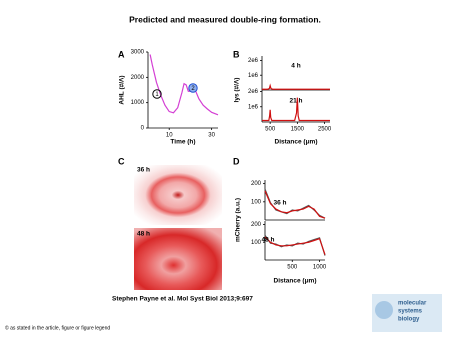 This screenshot has width=450, height=338. Describe the element at coordinates (320, 268) in the screenshot. I see `x-tick-label: 1000` at that location.